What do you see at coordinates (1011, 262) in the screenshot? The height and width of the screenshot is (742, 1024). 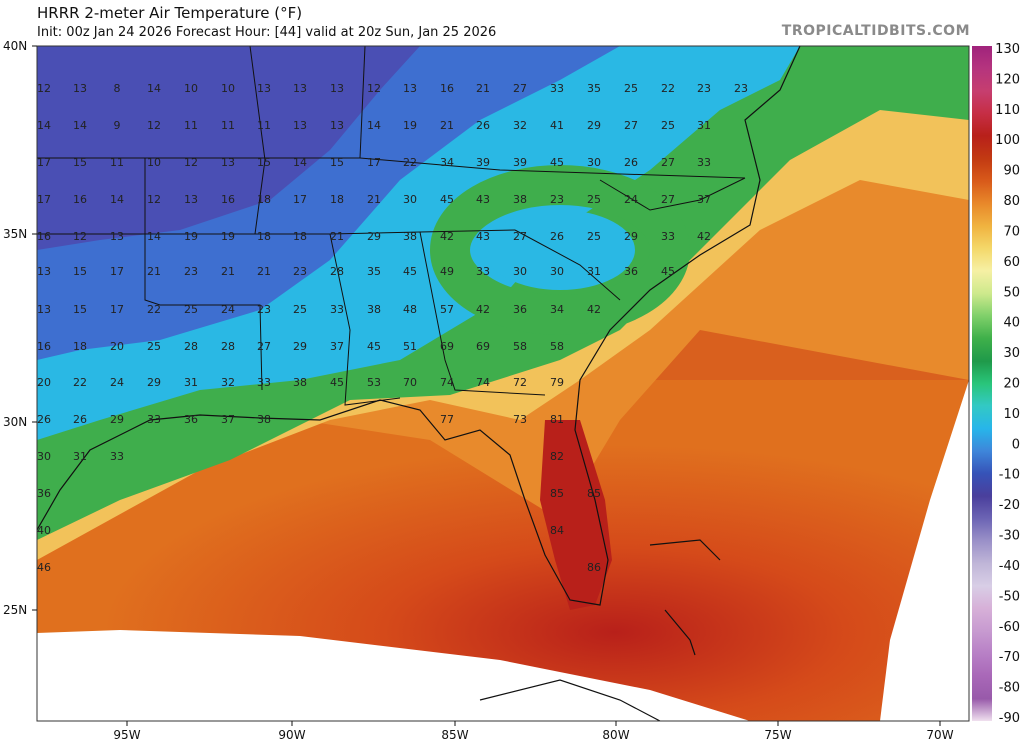 I see `colorbar-tick-label: 60` at bounding box center [1011, 262].